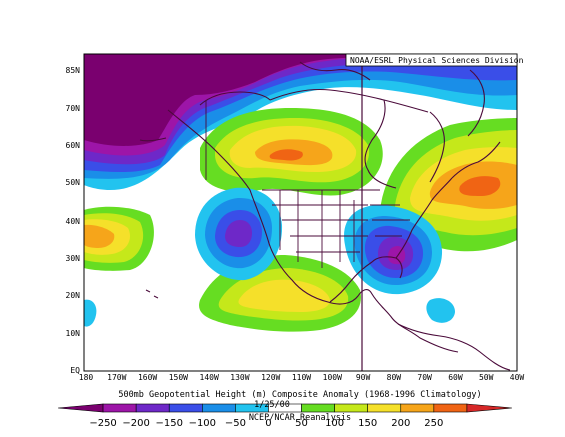  I want to click on lon-label: 120W, so click(270, 377).